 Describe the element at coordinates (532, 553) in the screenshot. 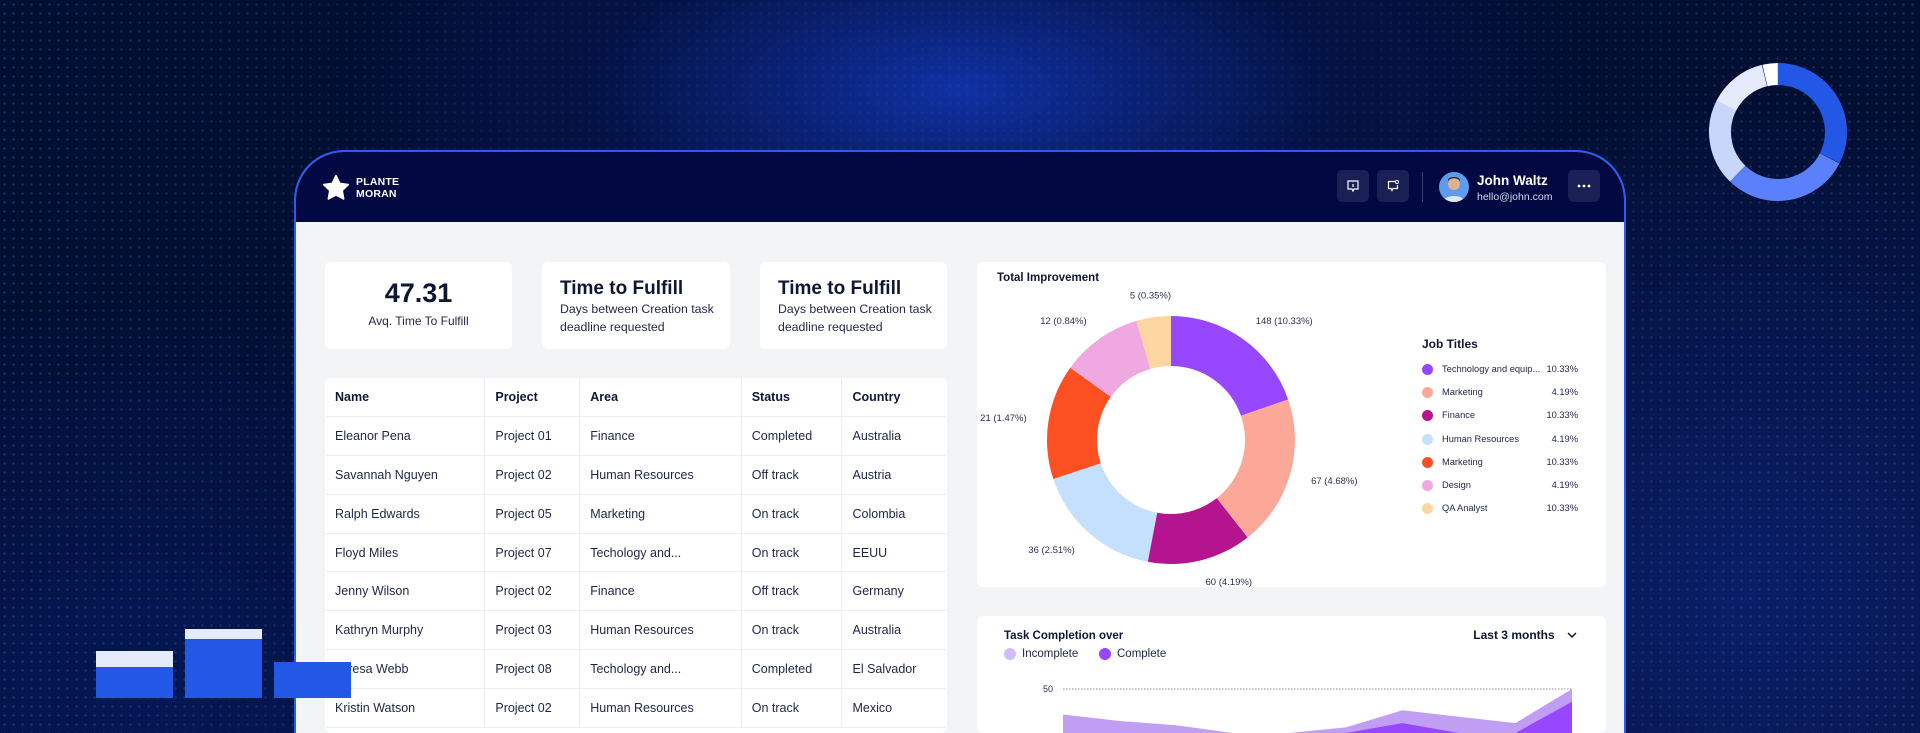

I see `cell-project: Project 07` at that location.